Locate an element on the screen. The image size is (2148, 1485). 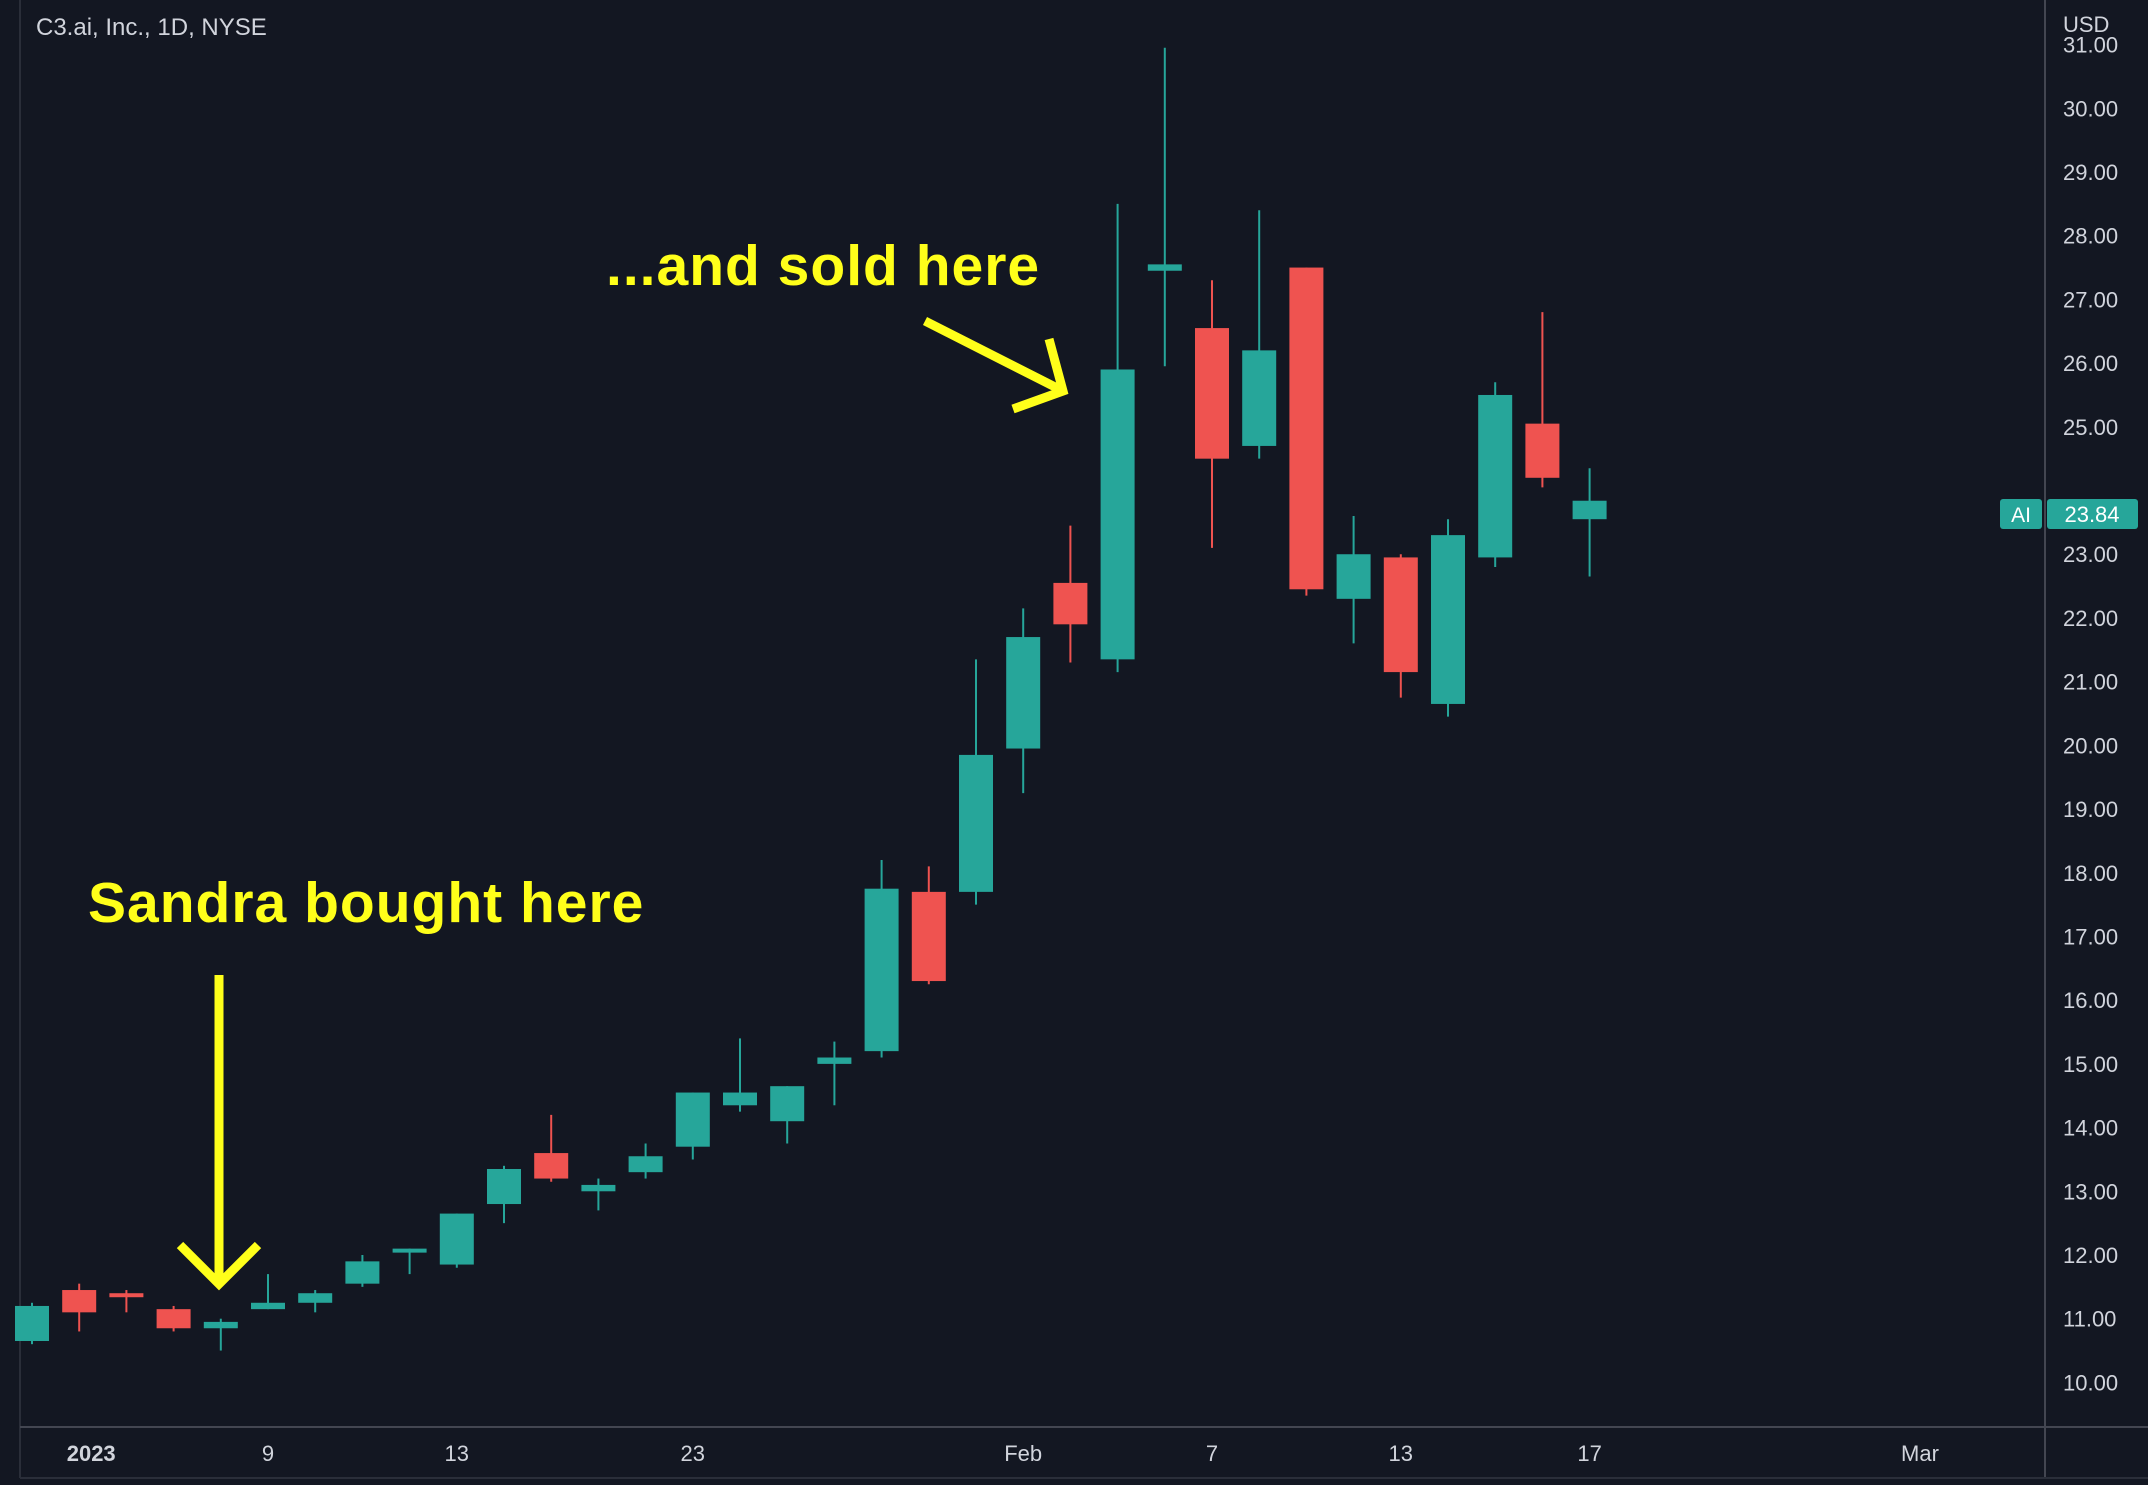
time-tick-label: 9 is located at coordinates (268, 1453).